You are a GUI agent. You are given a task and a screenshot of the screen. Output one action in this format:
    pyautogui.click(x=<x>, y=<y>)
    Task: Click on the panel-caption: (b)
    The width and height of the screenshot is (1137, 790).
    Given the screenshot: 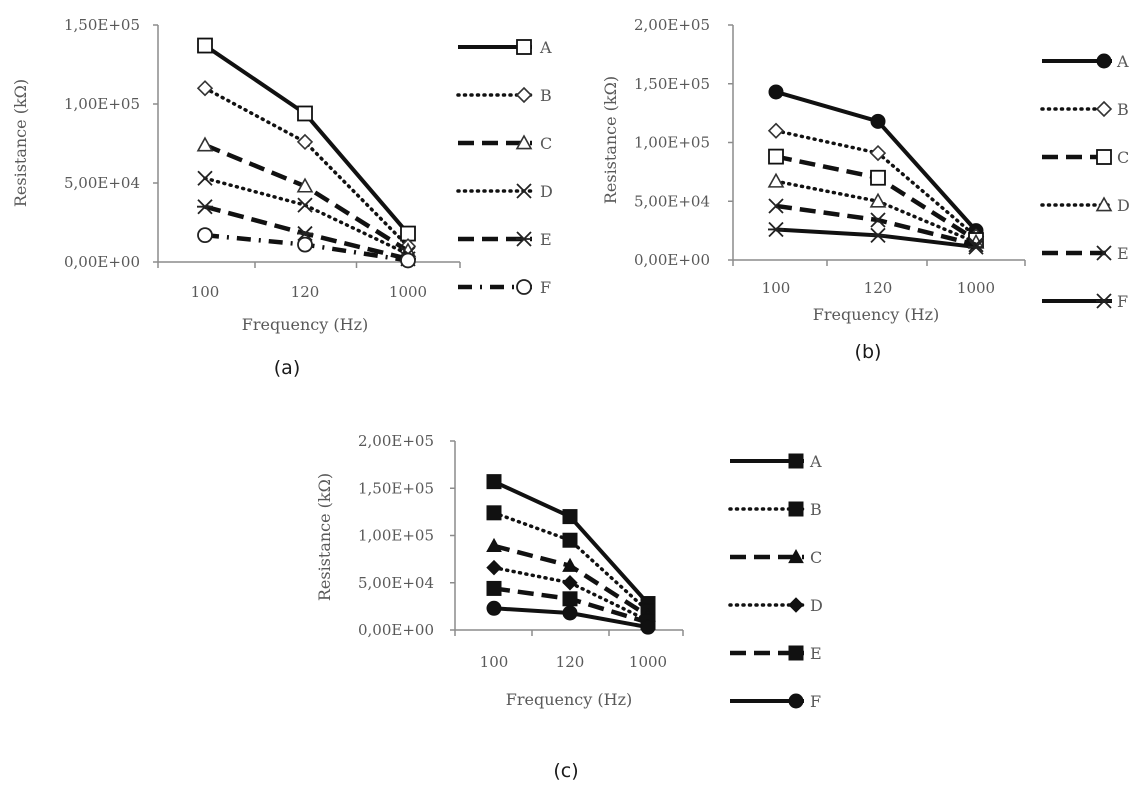 What is the action you would take?
    pyautogui.click(x=868, y=352)
    